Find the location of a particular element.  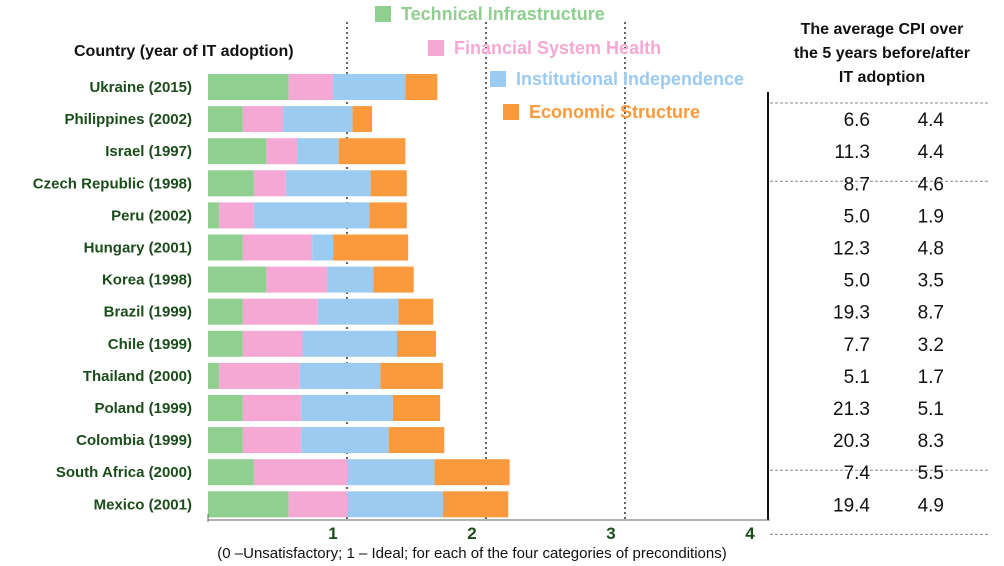

cpi-before-value: 8.7 is located at coordinates (857, 184).